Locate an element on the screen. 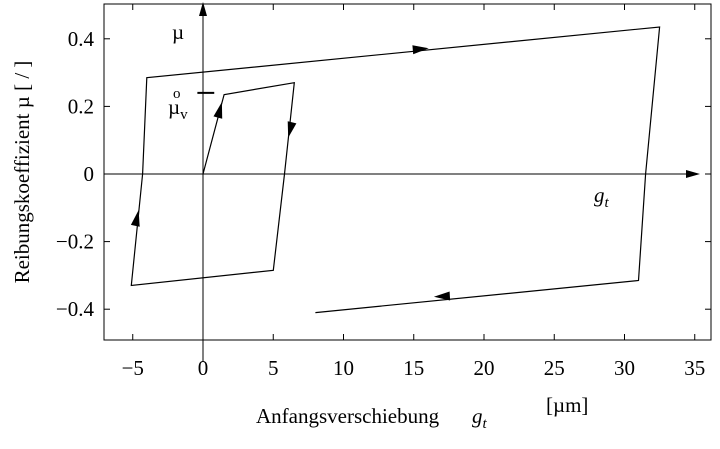 Image resolution: width=720 pixels, height=449 pixels. y-tick-label: −0.2 is located at coordinates (75, 242).